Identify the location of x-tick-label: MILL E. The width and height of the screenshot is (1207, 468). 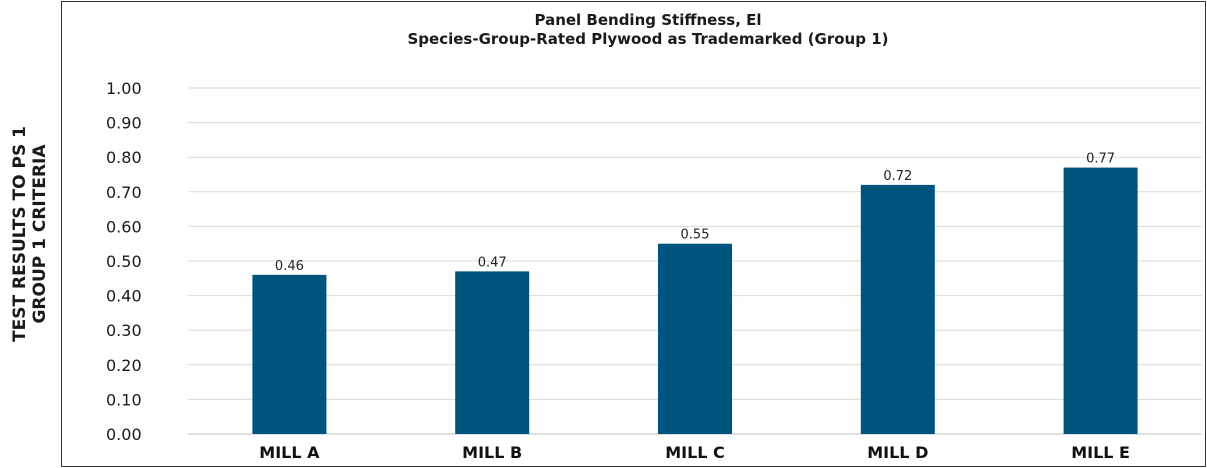
(1100, 452).